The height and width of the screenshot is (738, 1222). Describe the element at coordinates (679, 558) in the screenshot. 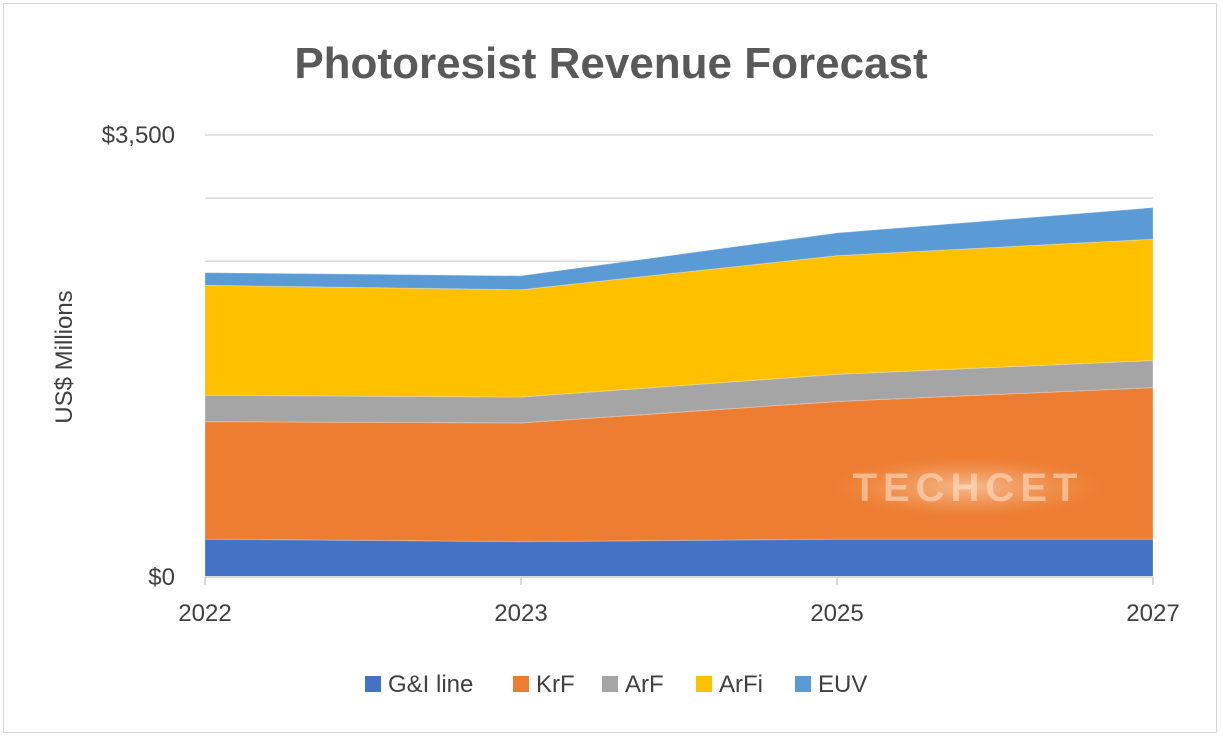

I see `area-g-i-line` at that location.